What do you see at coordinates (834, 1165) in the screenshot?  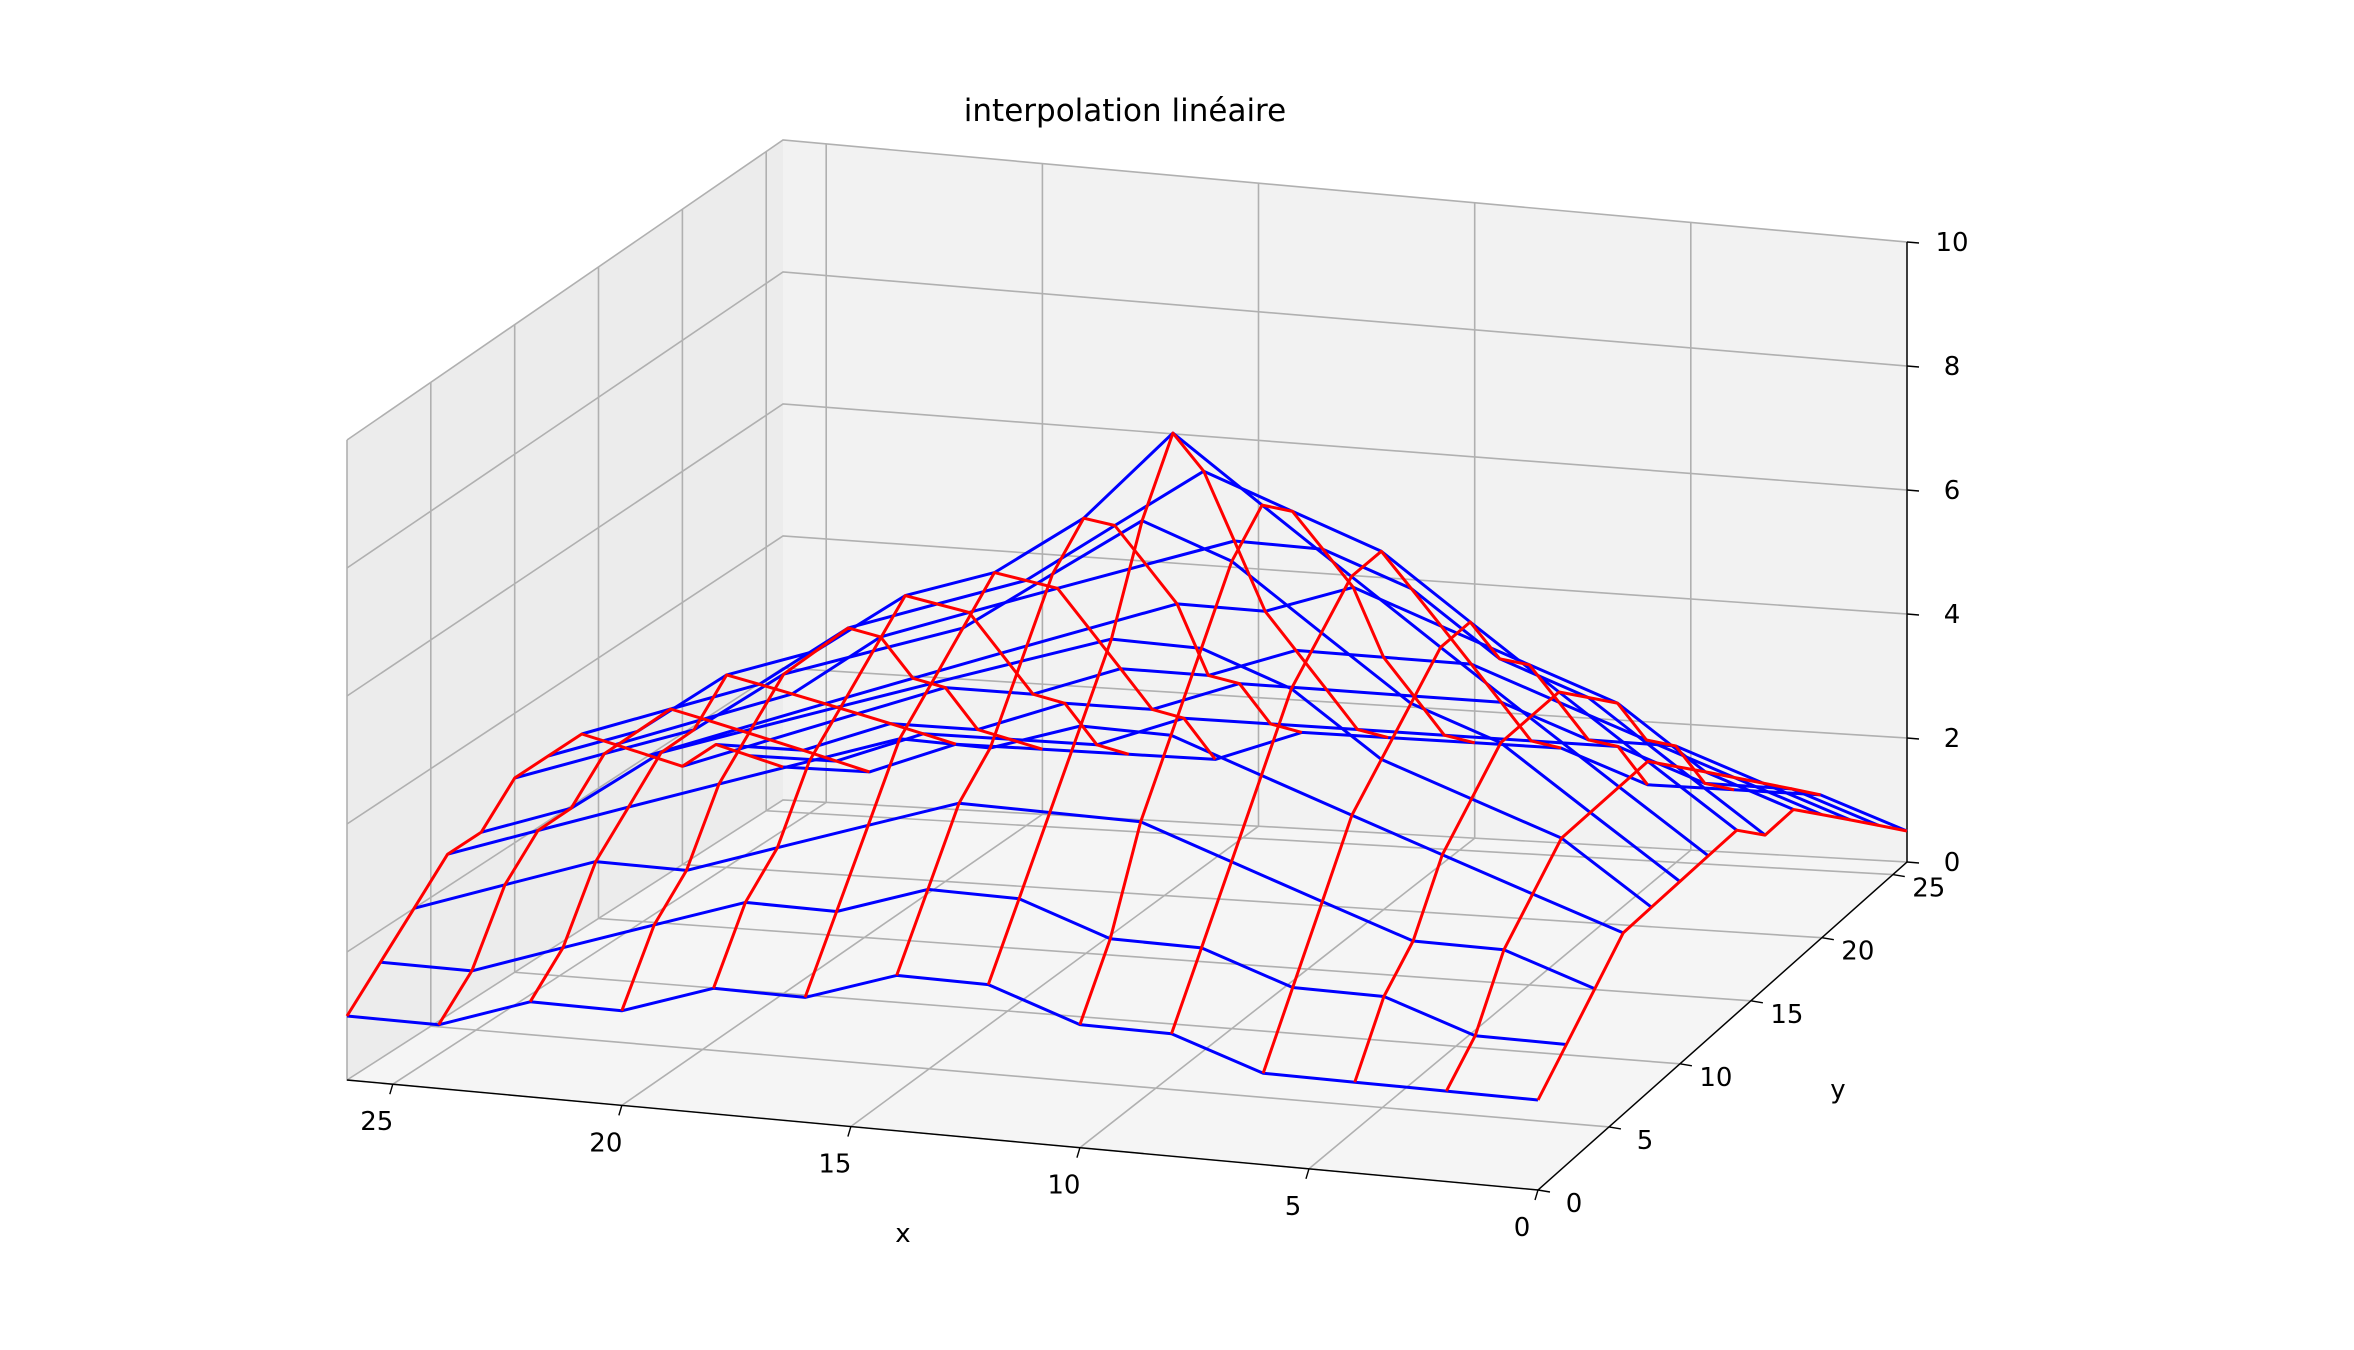 I see `x-tick-label: 15` at bounding box center [834, 1165].